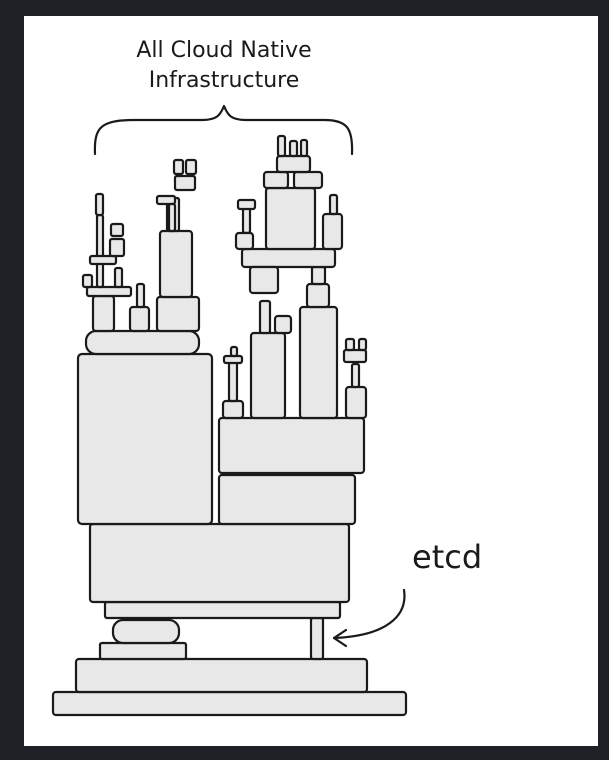  I want to click on mid-antenna-base, so click(233, 409).